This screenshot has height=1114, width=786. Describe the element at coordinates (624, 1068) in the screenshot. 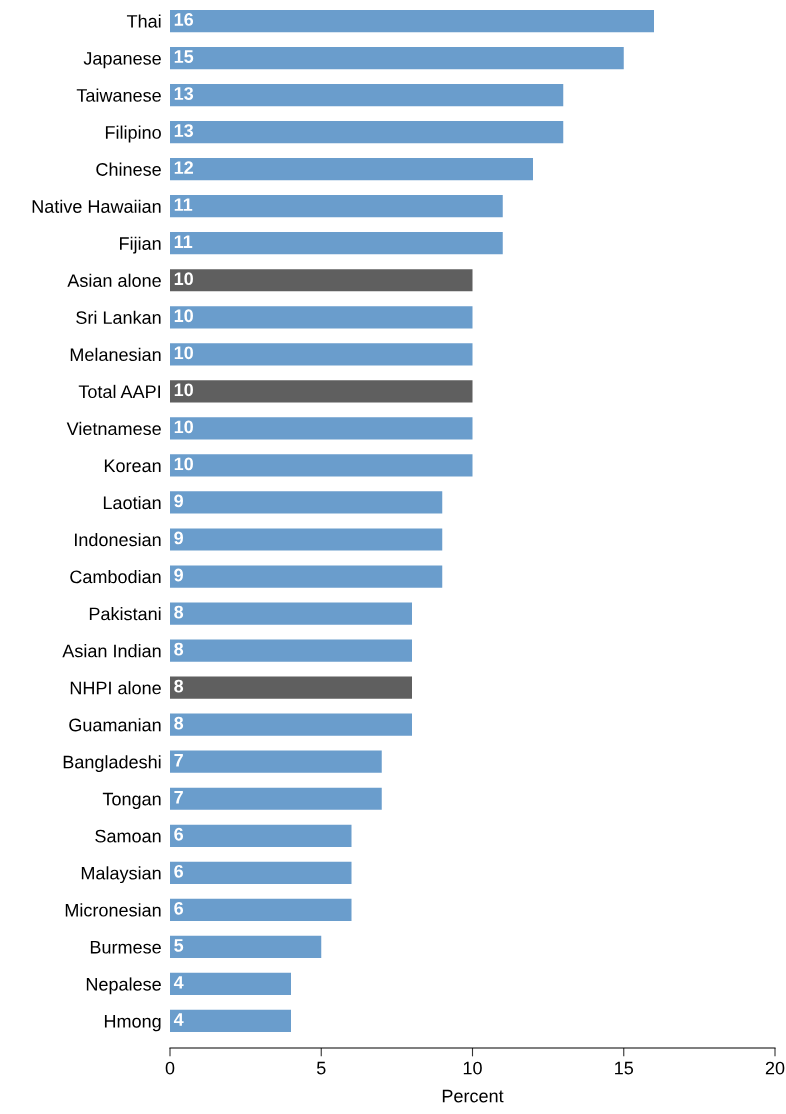

I see `x-tick-label: 15` at that location.